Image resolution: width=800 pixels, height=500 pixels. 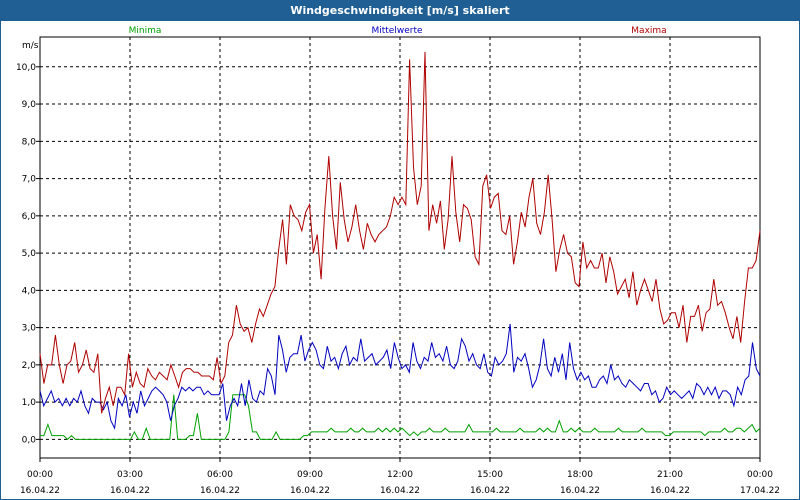 I want to click on y-tick-label: 1,0, so click(x=29, y=403).